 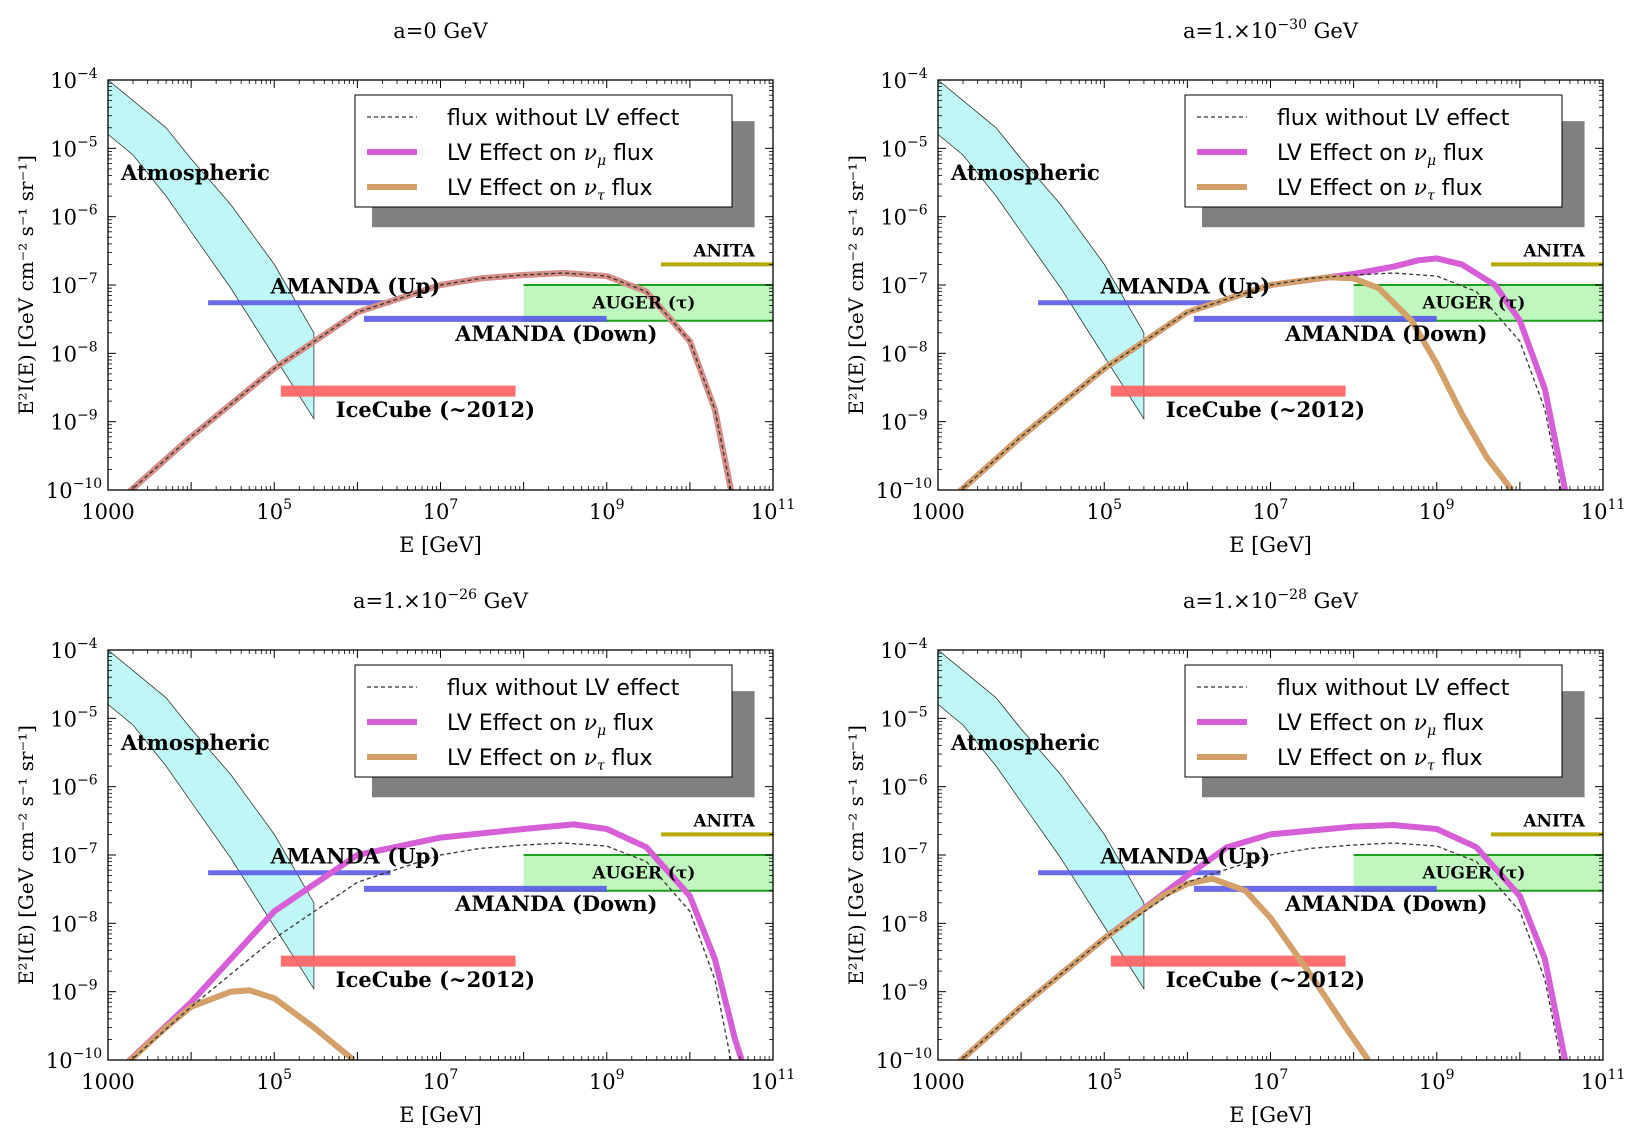 I want to click on auger-band, so click(x=648, y=873).